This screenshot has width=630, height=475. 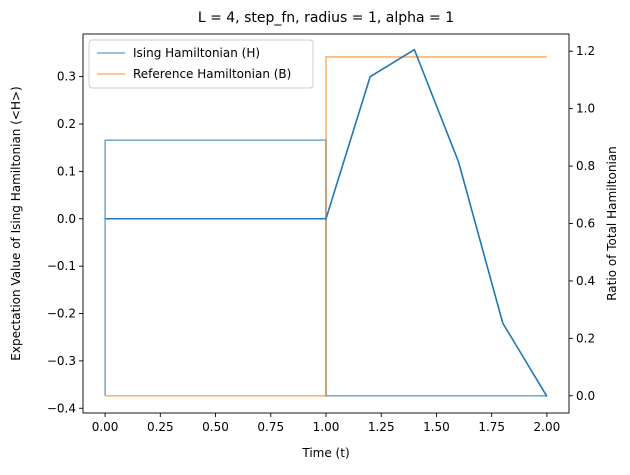 I want to click on right-y-tick-label: 0.4, so click(x=585, y=281).